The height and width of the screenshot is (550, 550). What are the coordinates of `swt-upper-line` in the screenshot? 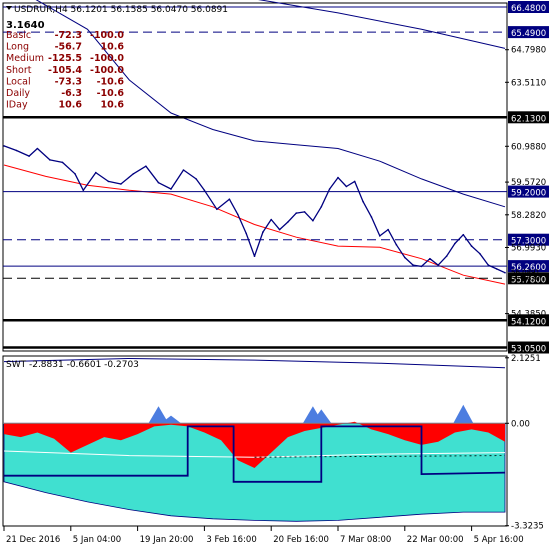 It's located at (254, 363).